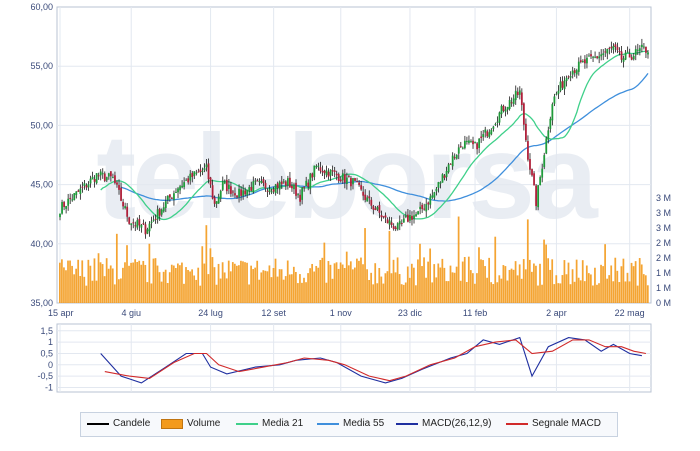 The height and width of the screenshot is (451, 700). Describe the element at coordinates (132, 423) in the screenshot. I see `legend-label: Candele` at that location.